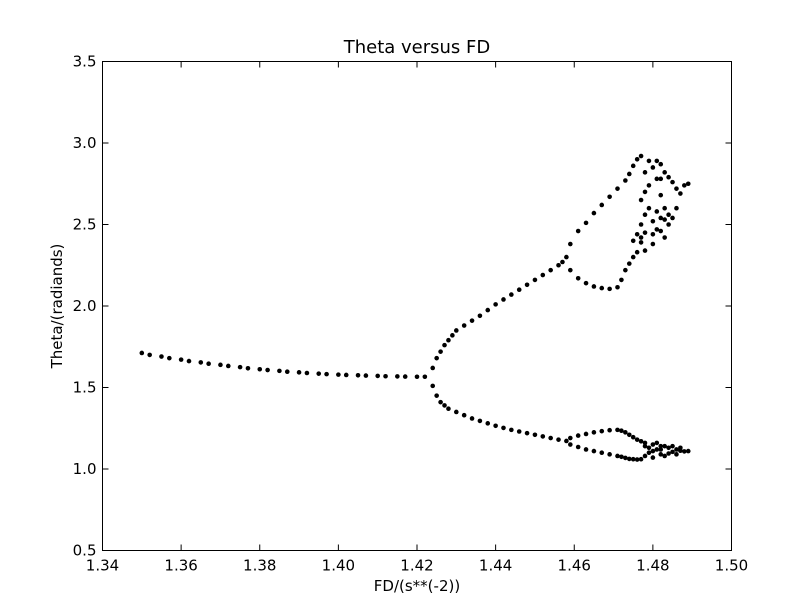 The width and height of the screenshot is (812, 612). What do you see at coordinates (180, 566) in the screenshot?
I see `x-tick-label: 1.36` at bounding box center [180, 566].